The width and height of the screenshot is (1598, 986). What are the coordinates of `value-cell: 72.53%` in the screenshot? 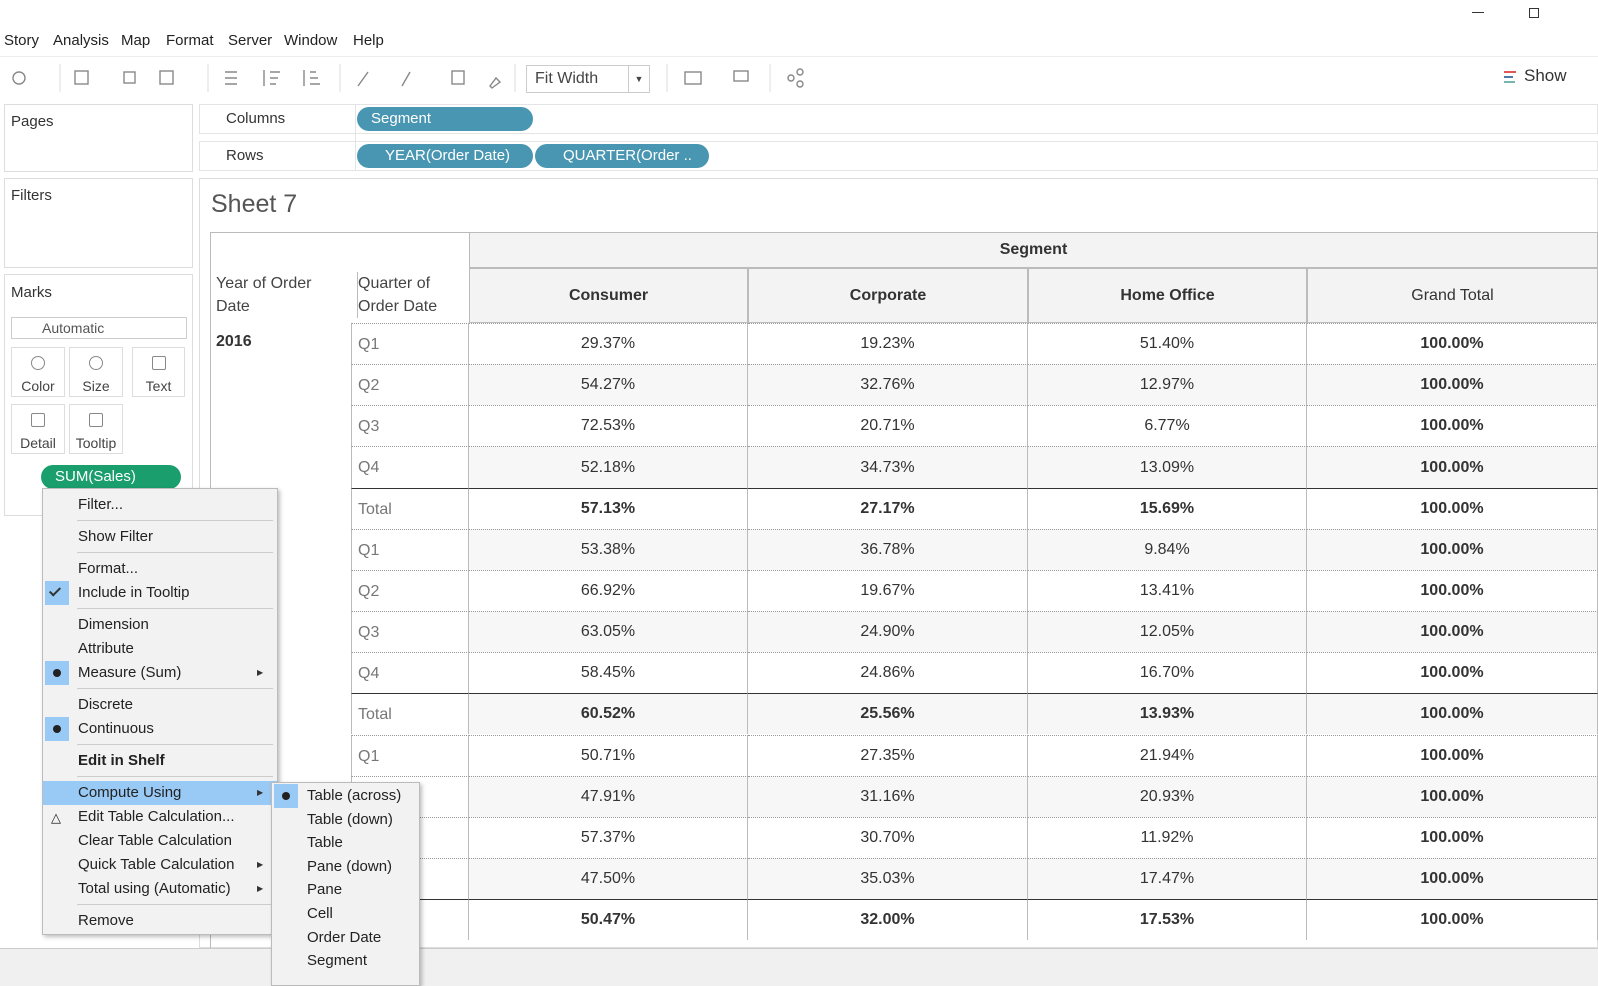 It's located at (608, 426).